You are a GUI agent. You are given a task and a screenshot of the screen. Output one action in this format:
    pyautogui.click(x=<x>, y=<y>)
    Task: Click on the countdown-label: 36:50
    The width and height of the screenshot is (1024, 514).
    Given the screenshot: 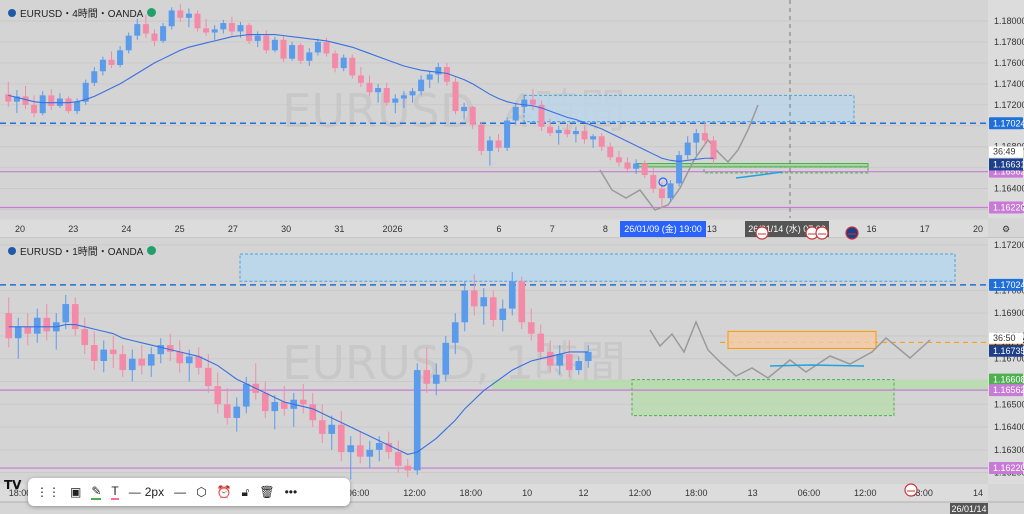 What is the action you would take?
    pyautogui.click(x=1004, y=338)
    